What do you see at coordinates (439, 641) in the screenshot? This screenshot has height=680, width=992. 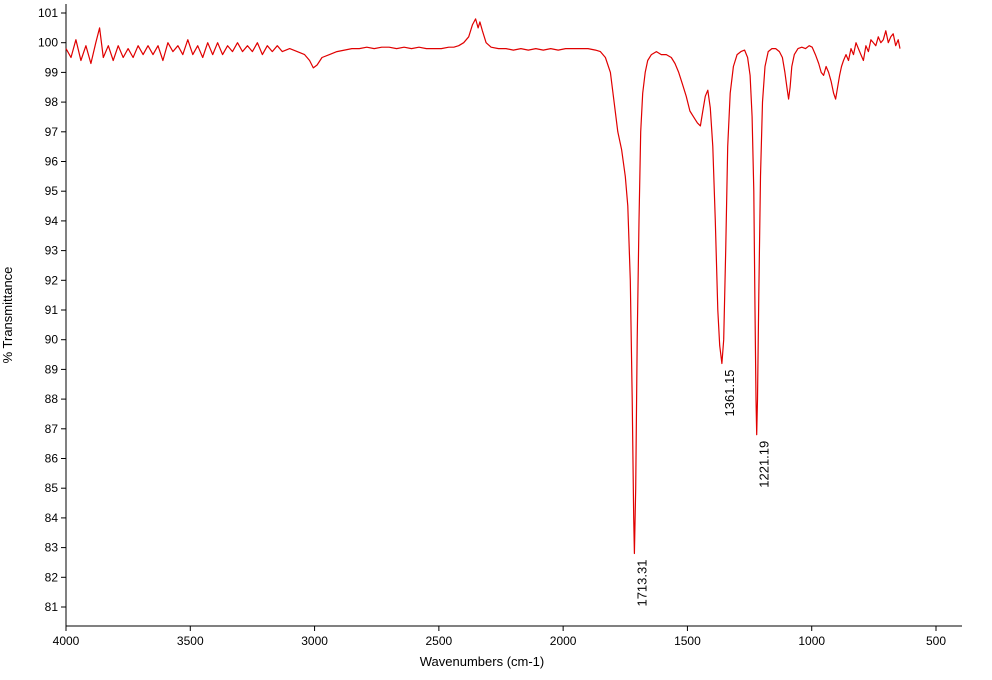 I see `x-tick-label: 2500` at bounding box center [439, 641].